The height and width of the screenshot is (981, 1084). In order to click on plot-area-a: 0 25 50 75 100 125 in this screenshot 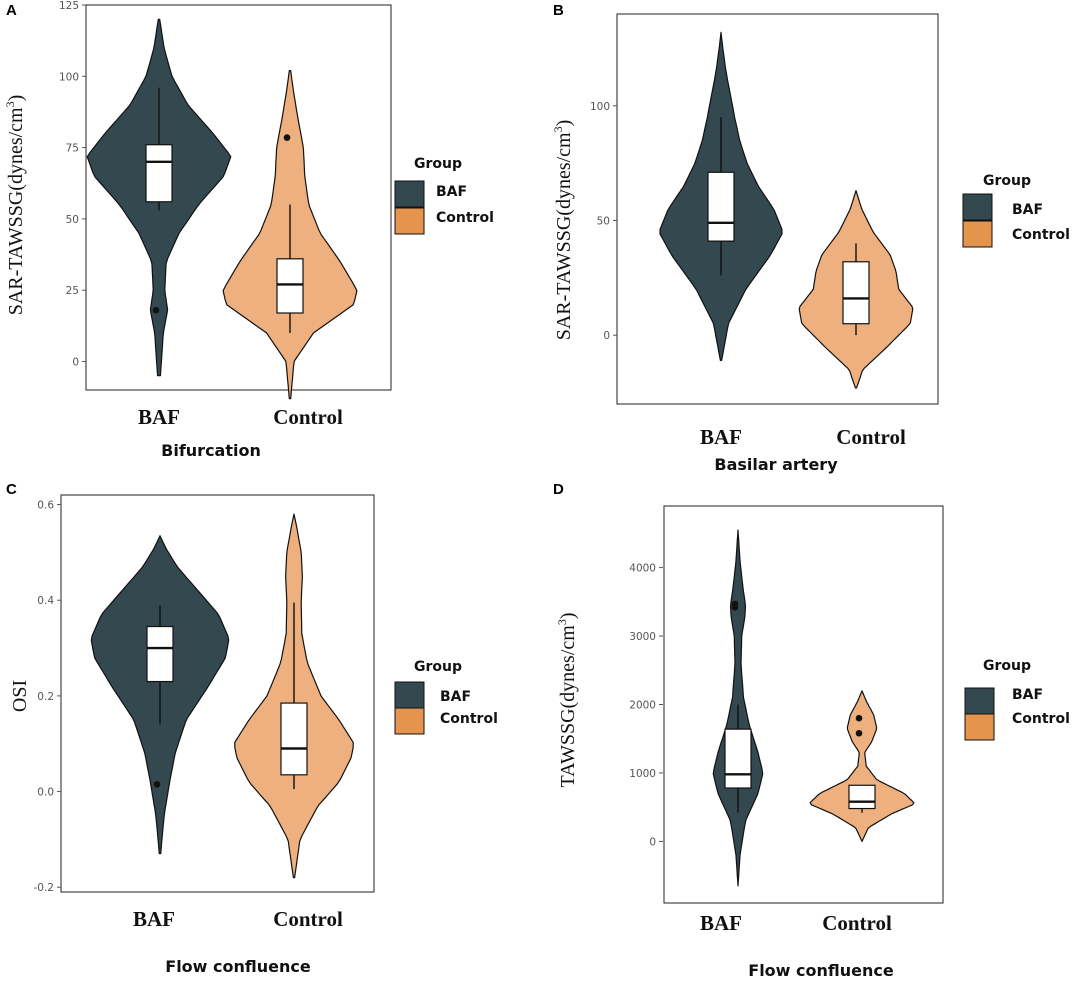, I will do `click(208, 200)`.